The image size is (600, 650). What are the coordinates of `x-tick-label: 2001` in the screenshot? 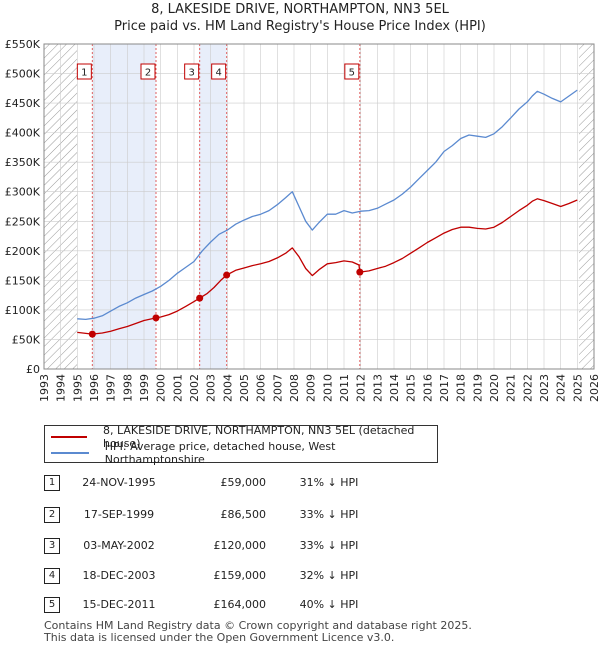 It's located at (177, 388).